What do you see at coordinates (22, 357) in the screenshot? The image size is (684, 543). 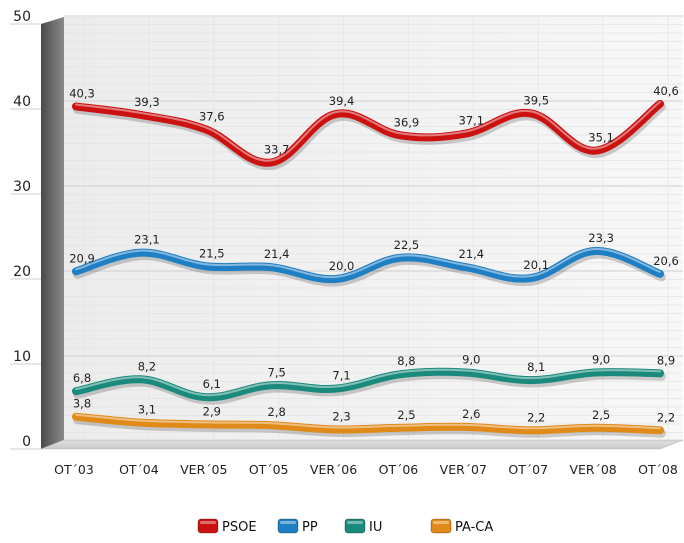 I see `y-tick-label: 10` at bounding box center [22, 357].